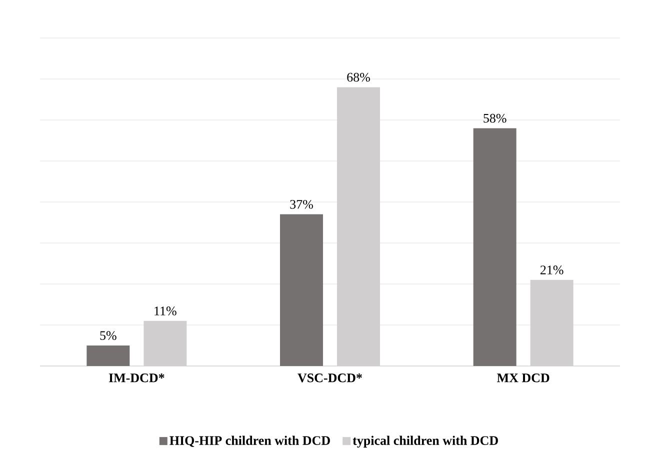 Image resolution: width=647 pixels, height=469 pixels. I want to click on x-tick-label: VSC-DCD*, so click(330, 378).